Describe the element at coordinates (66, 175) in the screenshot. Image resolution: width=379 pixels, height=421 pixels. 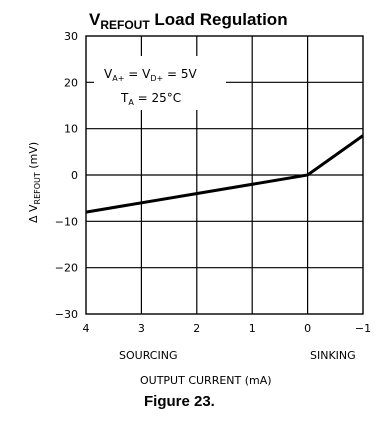
I see `y-axis-ticks: 30 20 10 0 −10 −20 −30` at that location.